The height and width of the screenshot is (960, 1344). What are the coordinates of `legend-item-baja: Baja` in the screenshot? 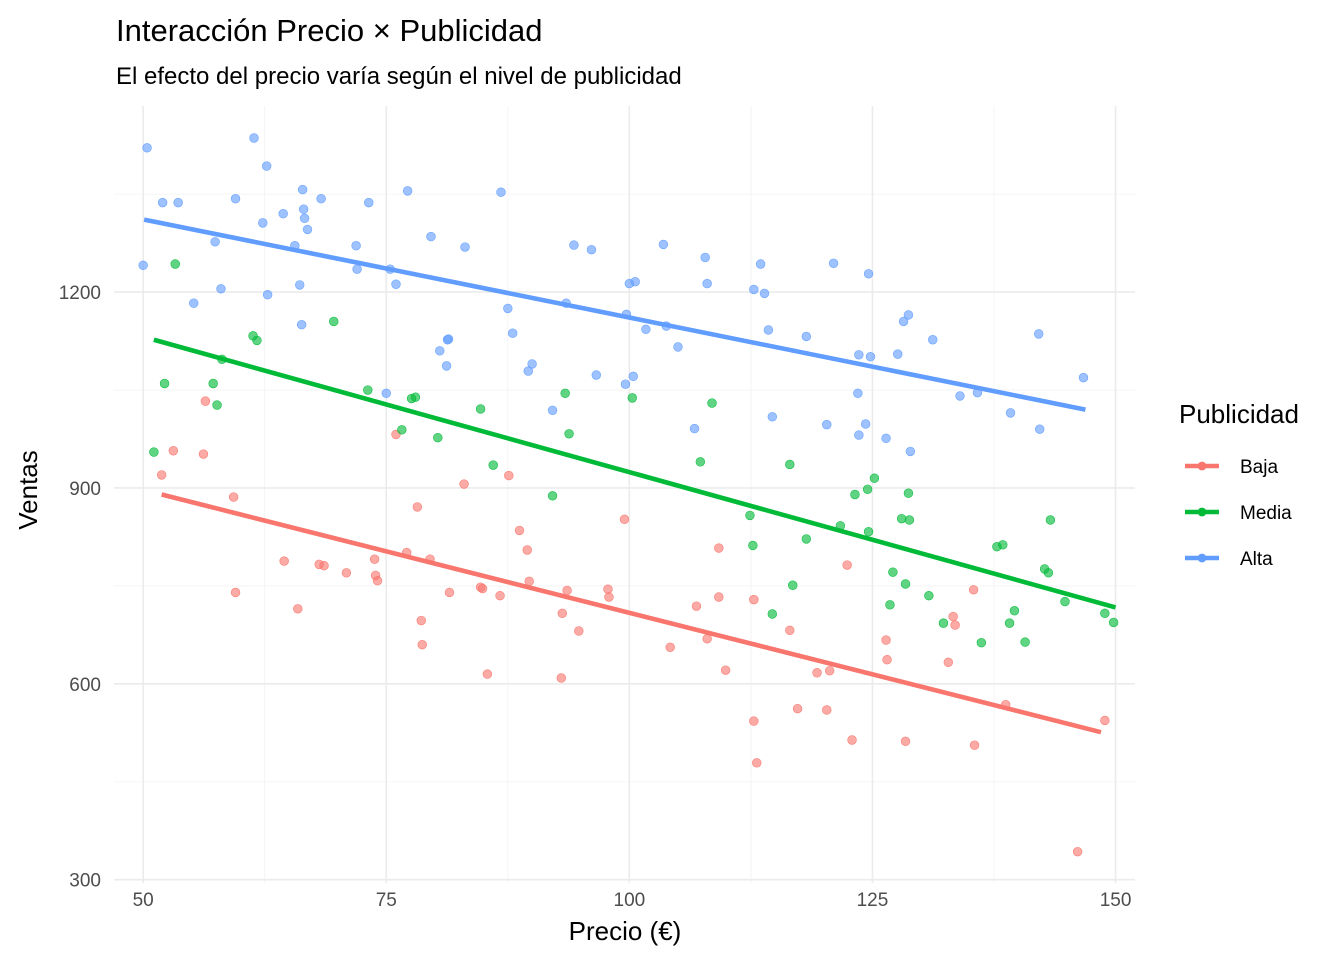 It's located at (1231, 467).